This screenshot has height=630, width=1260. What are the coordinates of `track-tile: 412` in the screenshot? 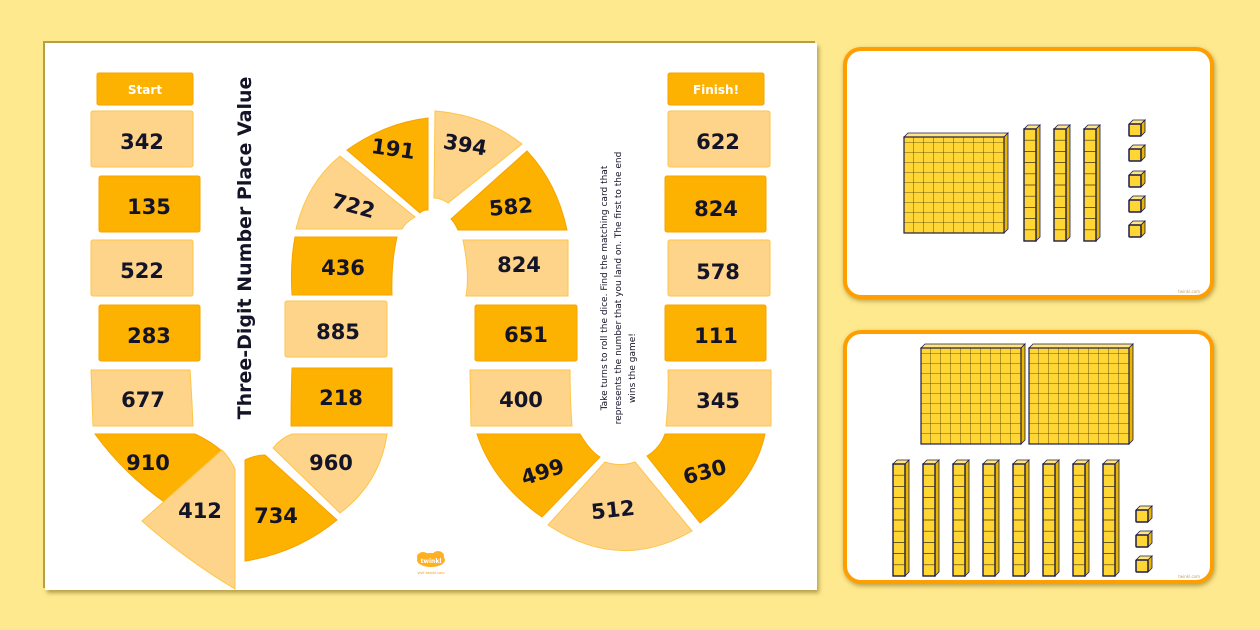 It's located at (188, 519).